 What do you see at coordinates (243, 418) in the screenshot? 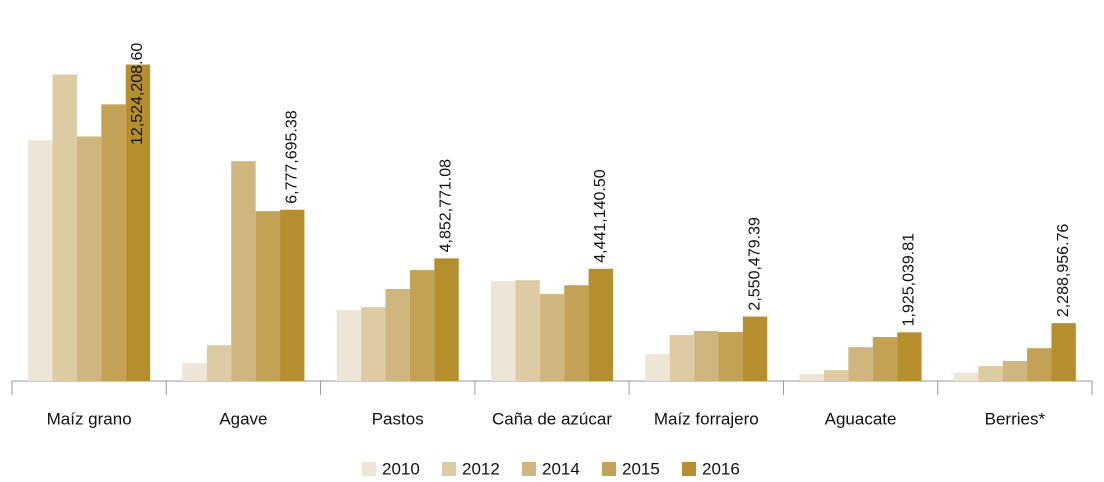
I see `x-tick-label: Agave` at bounding box center [243, 418].